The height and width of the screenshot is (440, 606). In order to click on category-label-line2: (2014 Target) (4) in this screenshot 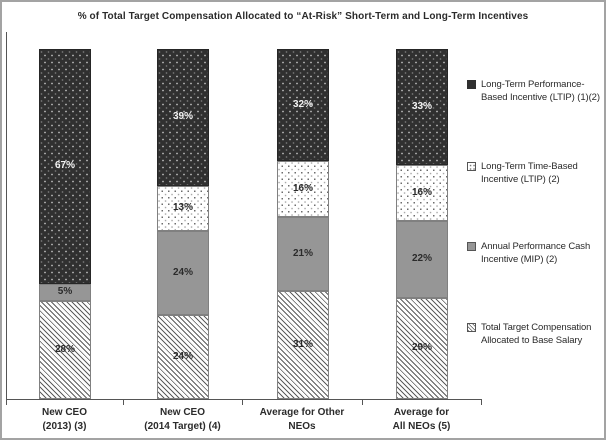, I will do `click(182, 426)`.